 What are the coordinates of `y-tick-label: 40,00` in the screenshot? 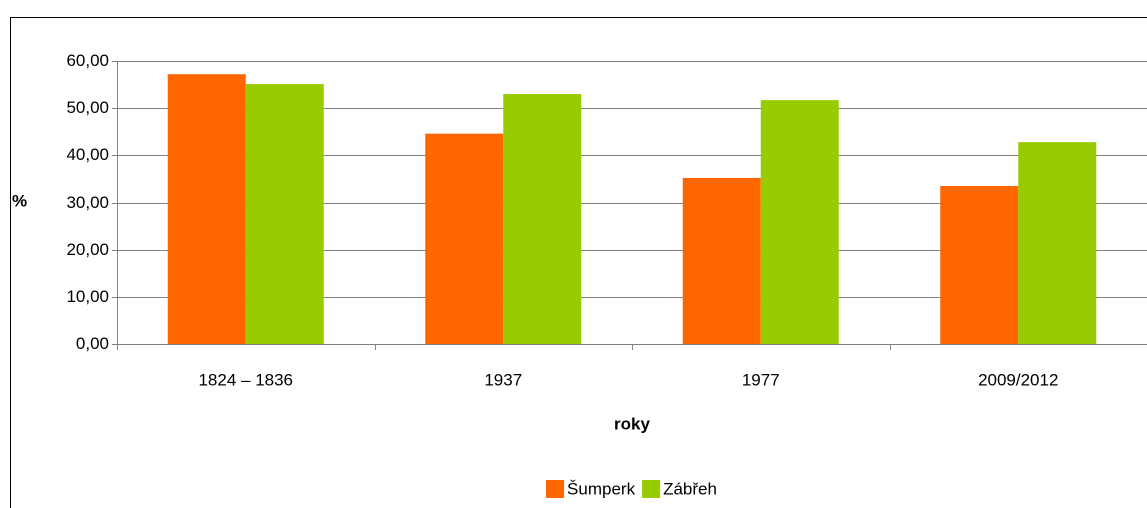 It's located at (87, 154).